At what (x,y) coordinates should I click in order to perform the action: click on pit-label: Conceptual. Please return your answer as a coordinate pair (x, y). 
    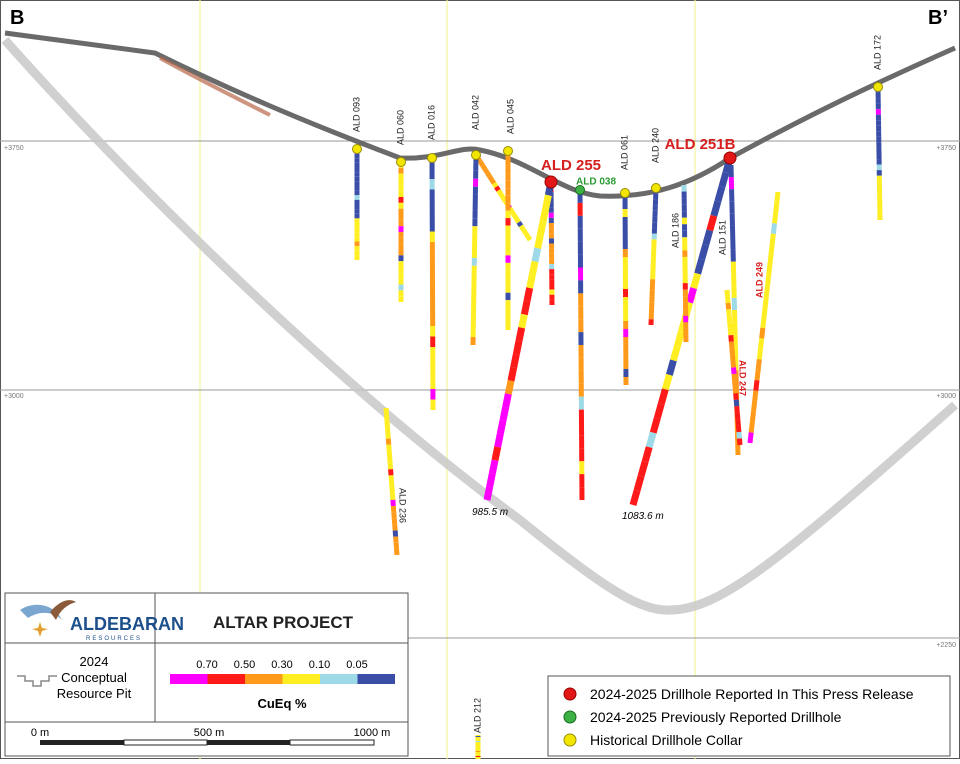
    Looking at the image, I should click on (94, 677).